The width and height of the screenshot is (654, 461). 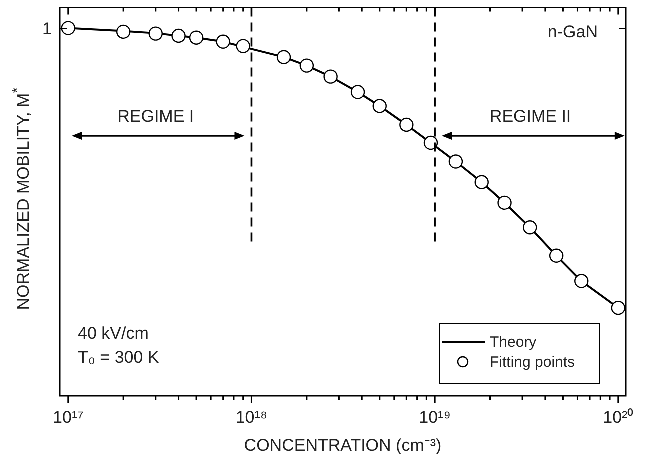 I want to click on legend-label: Theory, so click(x=514, y=342).